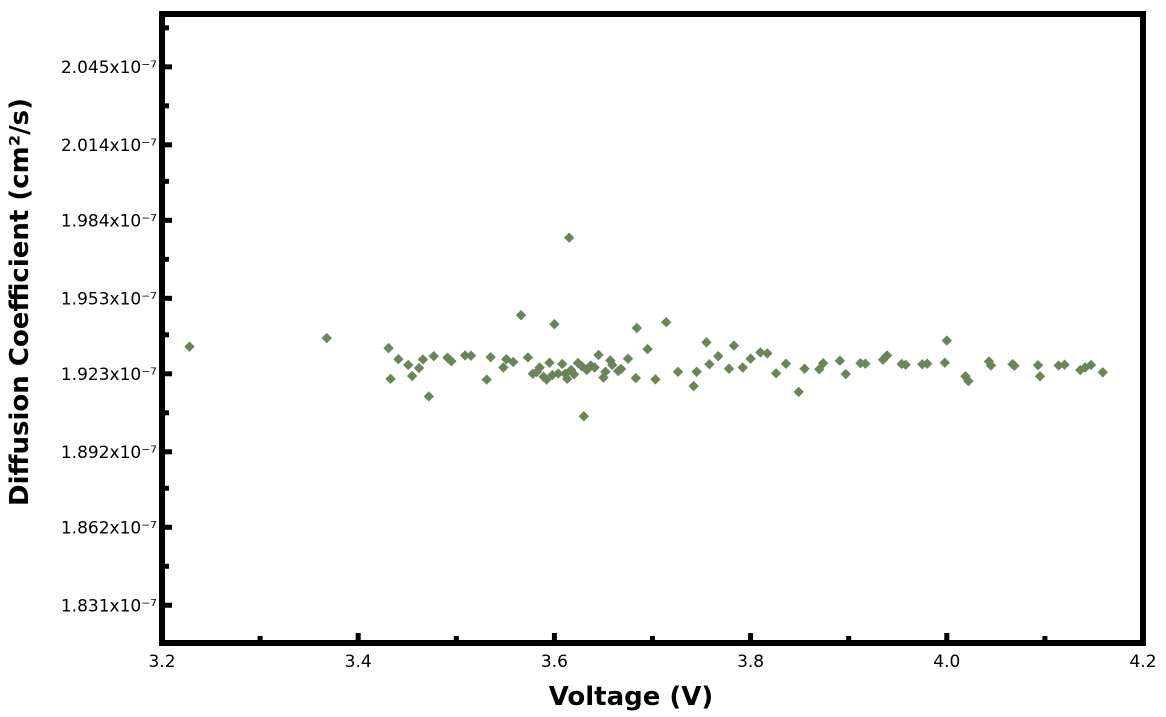 The width and height of the screenshot is (1166, 717). What do you see at coordinates (109, 453) in the screenshot?
I see `y-tick-label: 1.892x10⁻⁷` at bounding box center [109, 453].